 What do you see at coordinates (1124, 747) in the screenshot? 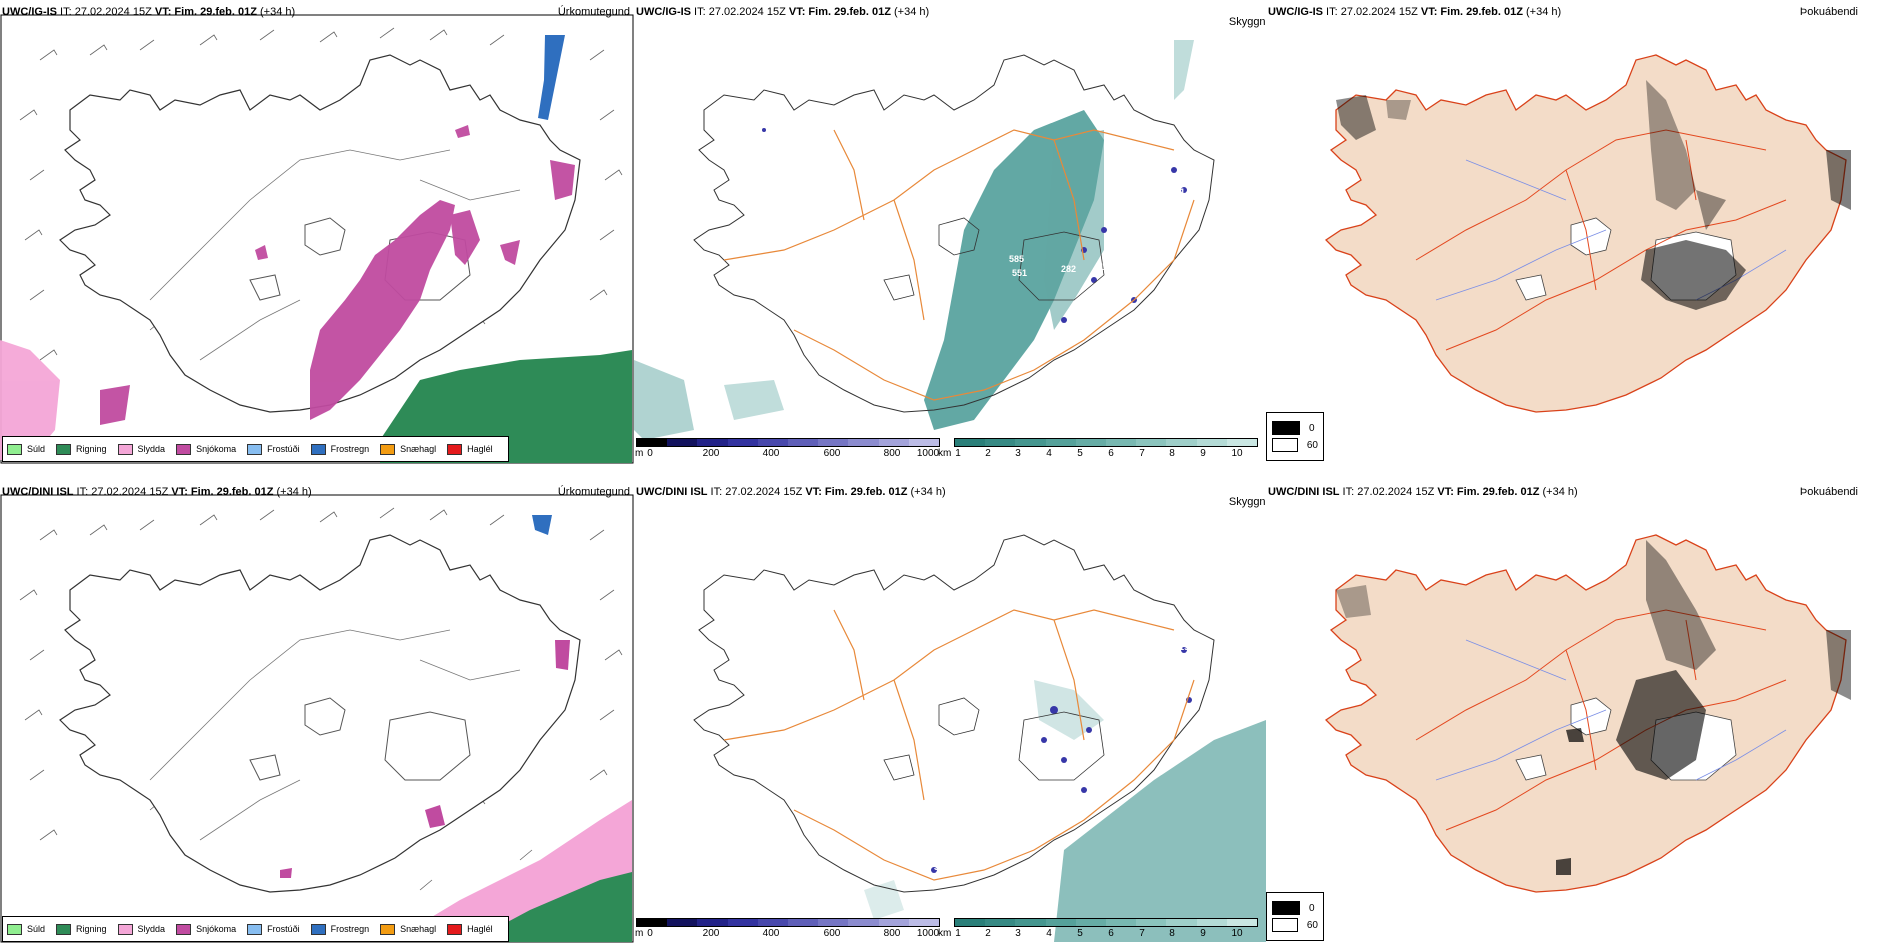
I see `svg-text: 85` at bounding box center [1124, 747].